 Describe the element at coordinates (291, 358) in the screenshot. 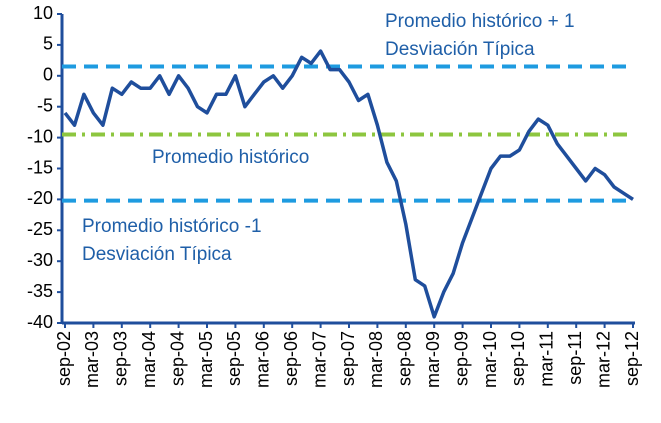

I see `x-tick-label: sep-06` at that location.